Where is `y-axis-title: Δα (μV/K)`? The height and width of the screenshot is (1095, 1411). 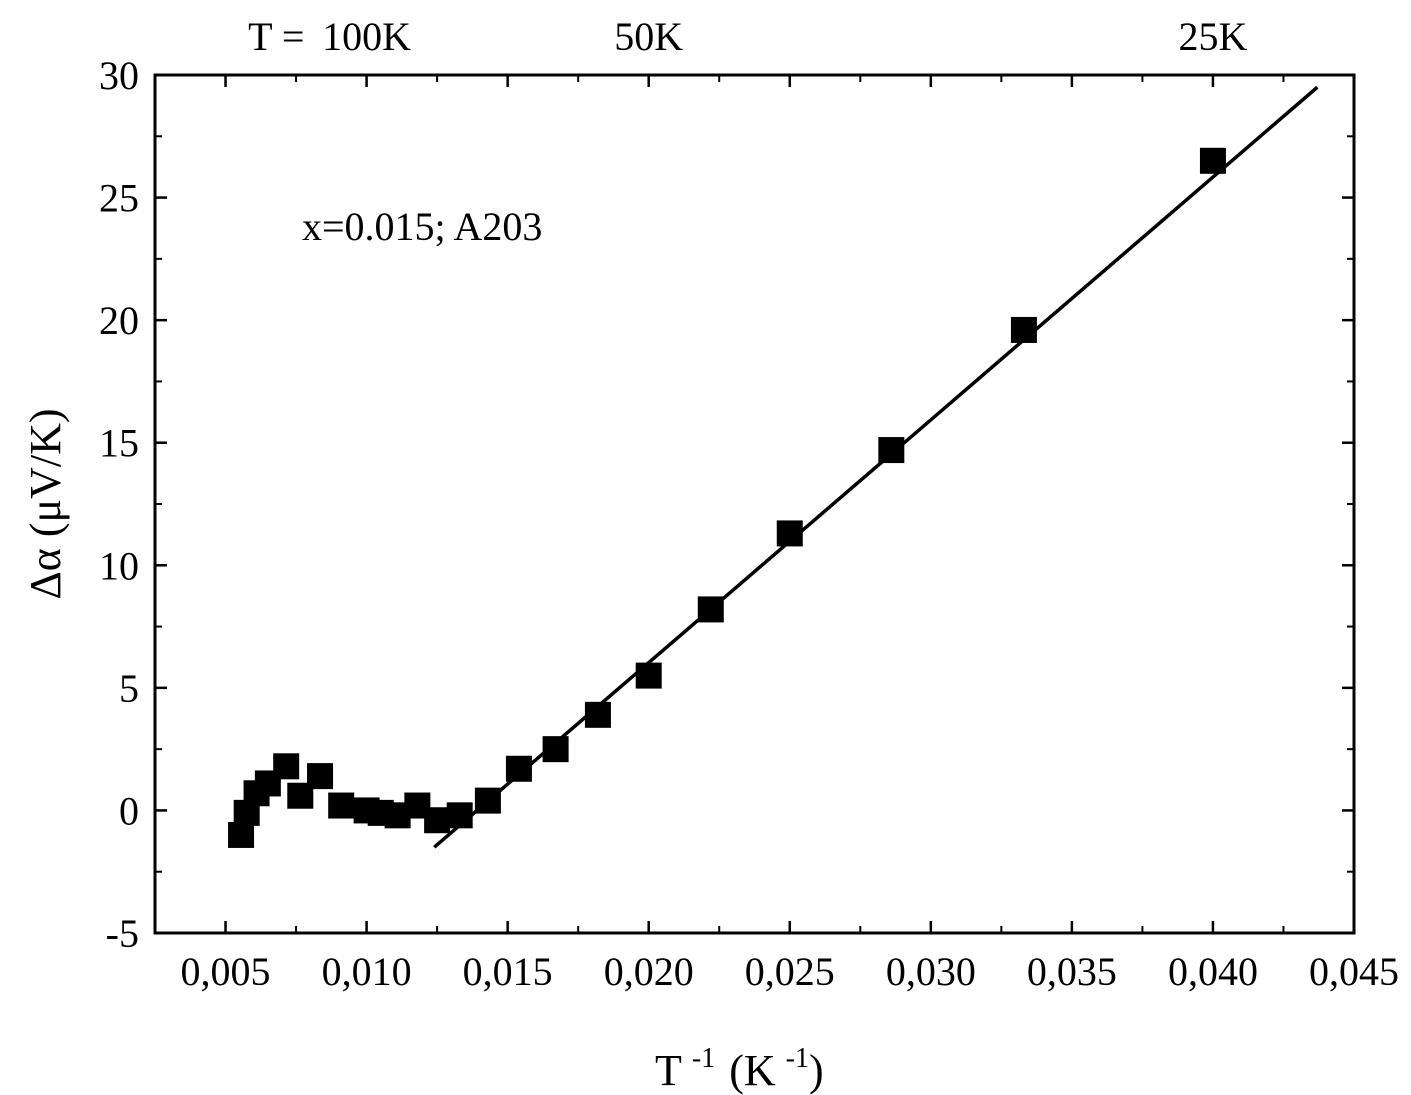
y-axis-title: Δα (μV/K) is located at coordinates (45, 503).